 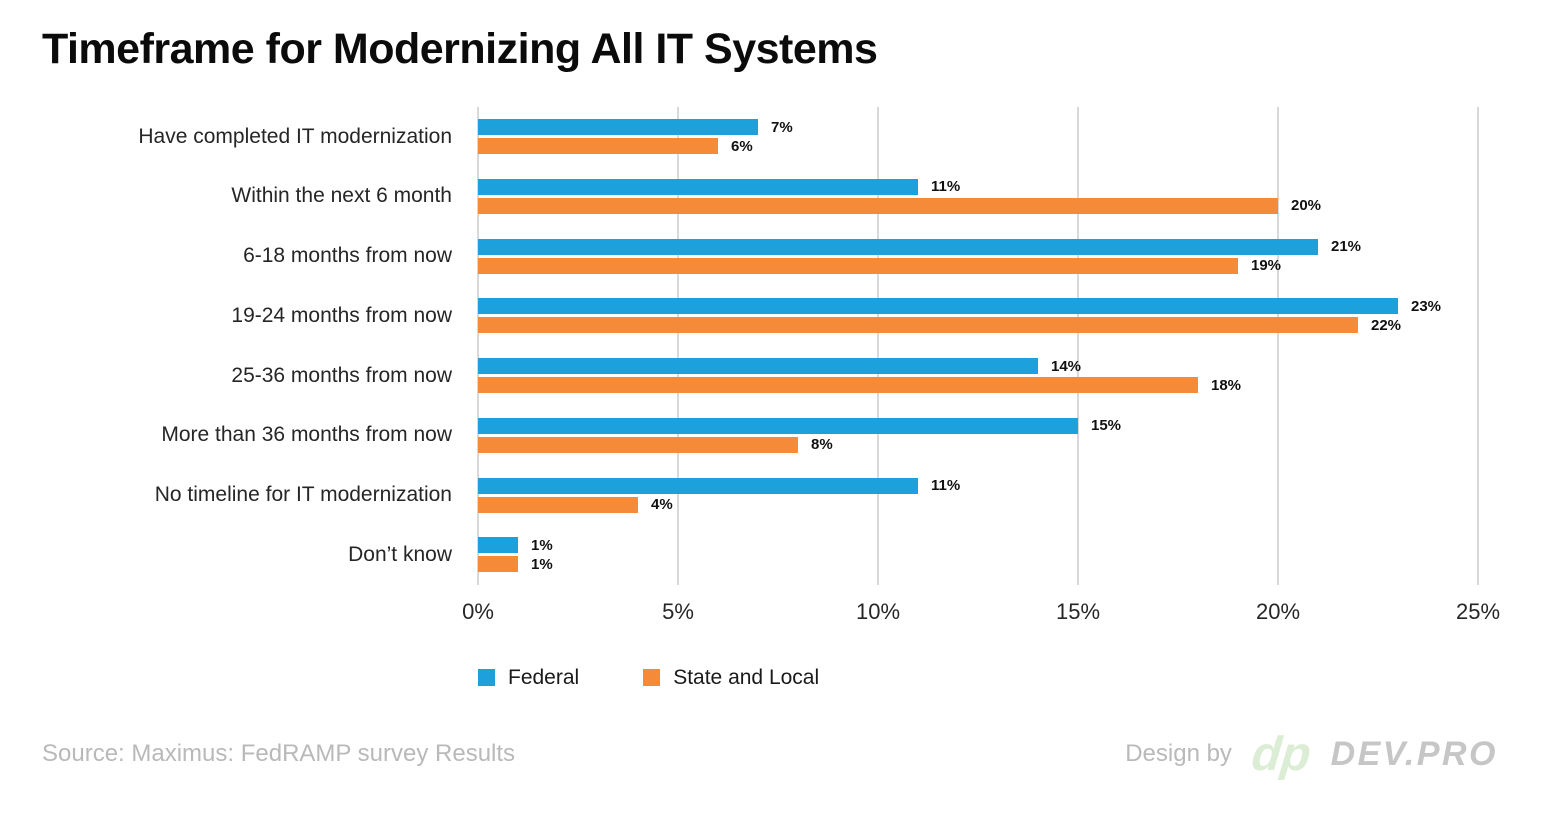 What do you see at coordinates (347, 256) in the screenshot?
I see `category-label: 6-18 months from now` at bounding box center [347, 256].